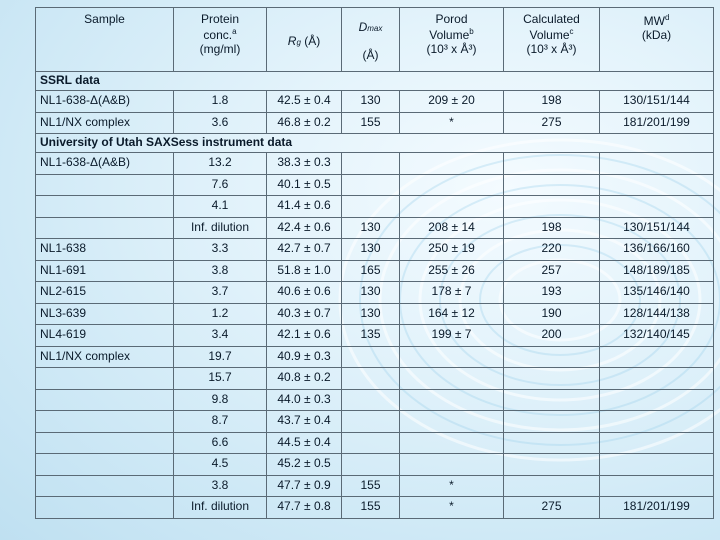 This screenshot has width=720, height=540. Describe the element at coordinates (451, 19) in the screenshot. I see `header-porod-line1: Porod` at that location.